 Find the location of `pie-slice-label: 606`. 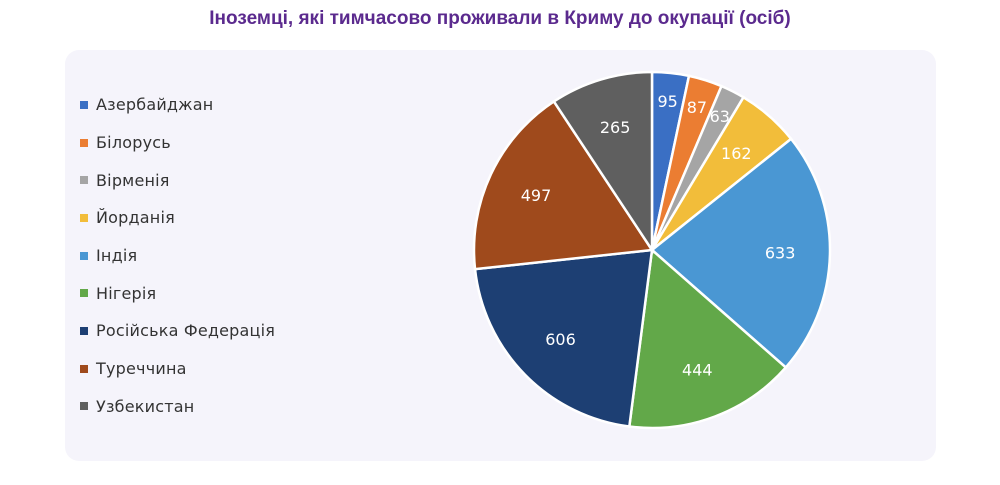

pie-slice-label: 606 is located at coordinates (560, 339).